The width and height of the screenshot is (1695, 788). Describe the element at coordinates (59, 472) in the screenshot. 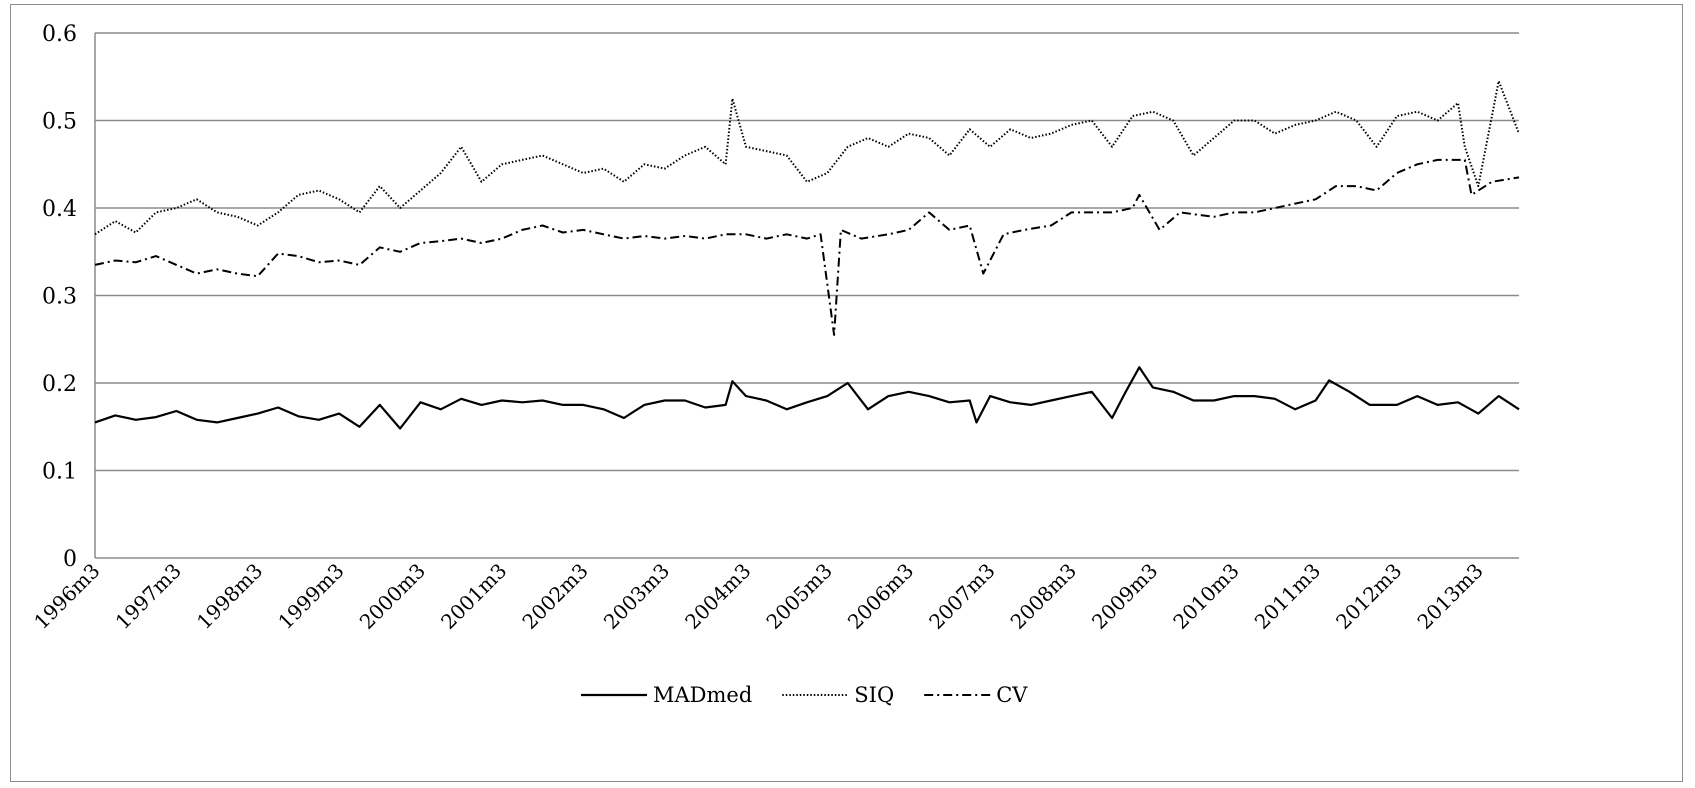

I see `y-tick-label: 0.1` at that location.